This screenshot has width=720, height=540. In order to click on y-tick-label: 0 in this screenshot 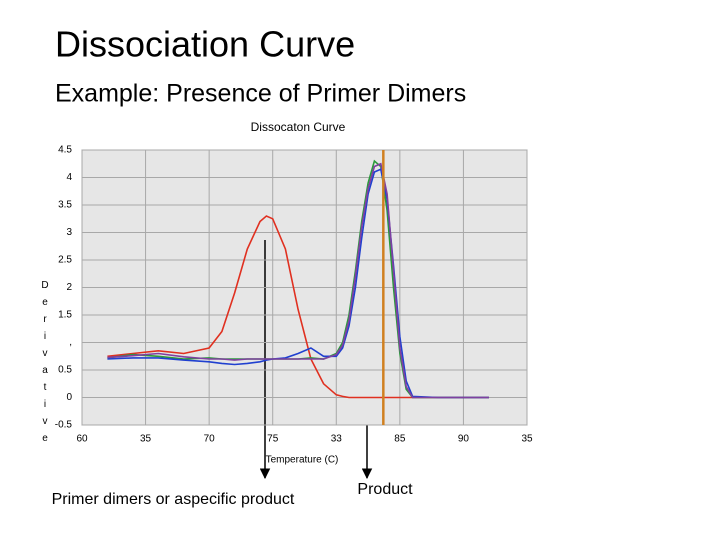, I will do `click(69, 397)`.